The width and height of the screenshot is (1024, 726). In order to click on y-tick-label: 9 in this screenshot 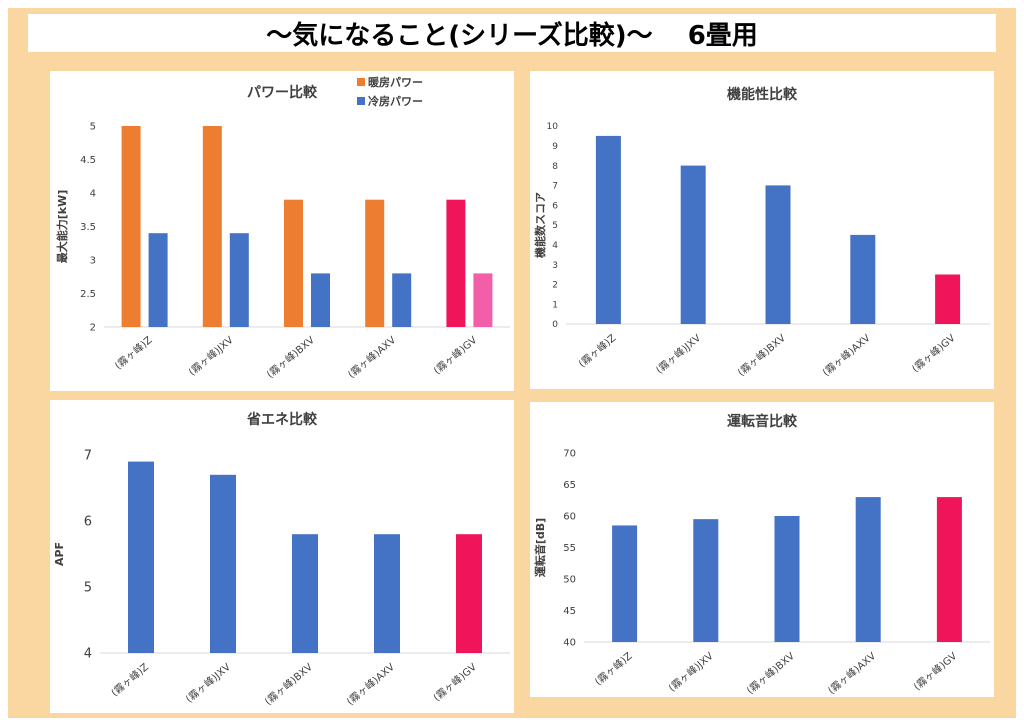, I will do `click(555, 147)`.